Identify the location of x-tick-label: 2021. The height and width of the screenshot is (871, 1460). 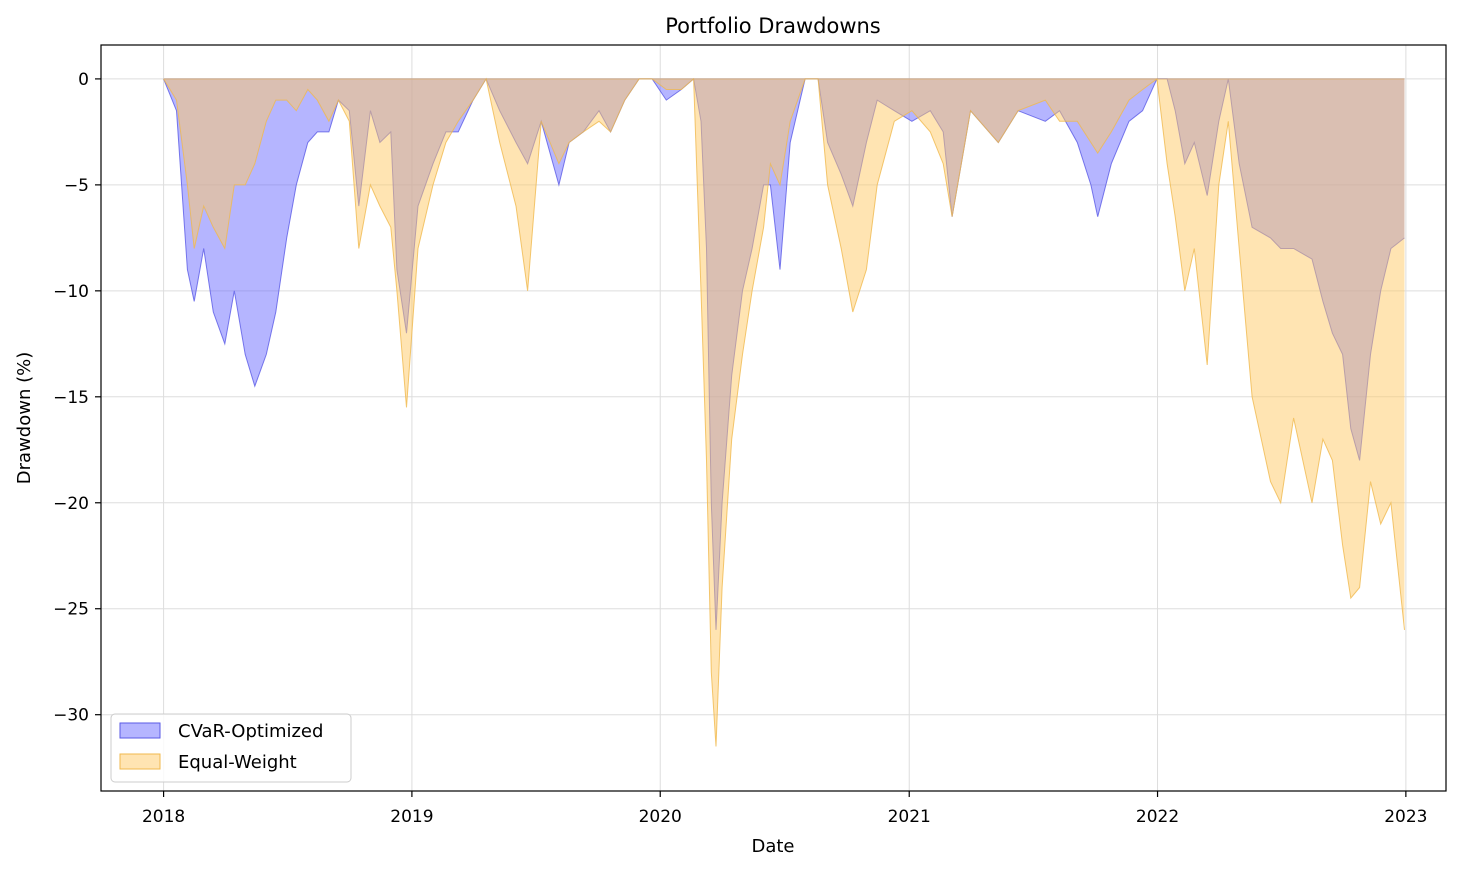
(909, 817).